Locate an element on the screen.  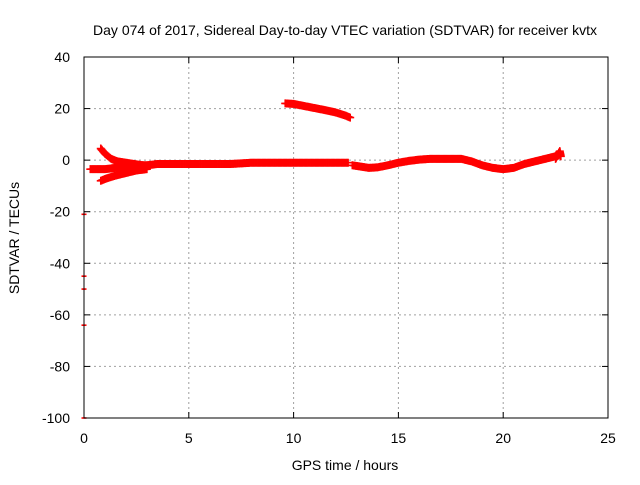
y-tick-label: 20 is located at coordinates (62, 109).